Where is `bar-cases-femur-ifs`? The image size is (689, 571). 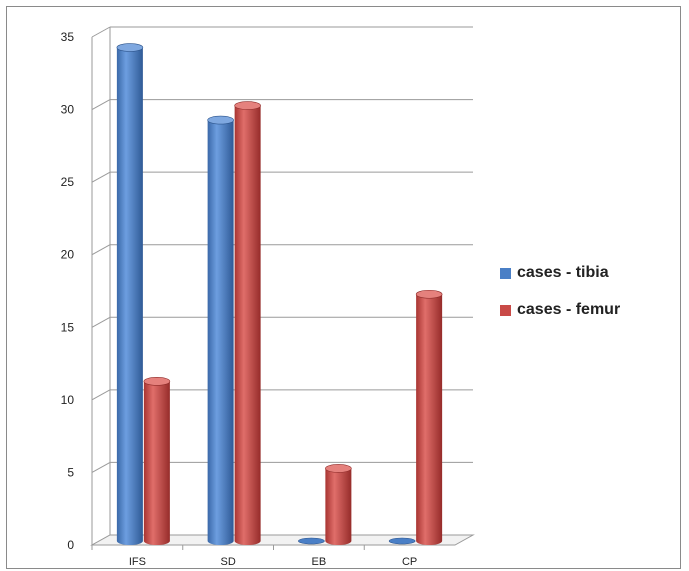 bar-cases-femur-ifs is located at coordinates (156, 463).